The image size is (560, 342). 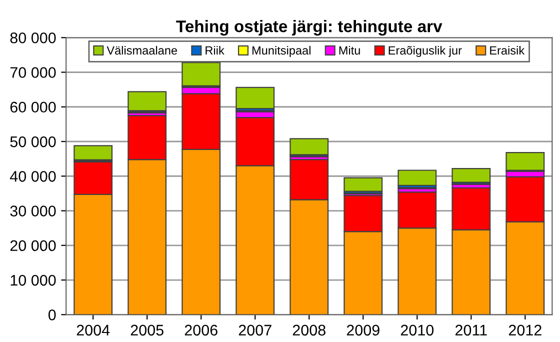 I want to click on legend-label: Eraisik, so click(x=507, y=50).